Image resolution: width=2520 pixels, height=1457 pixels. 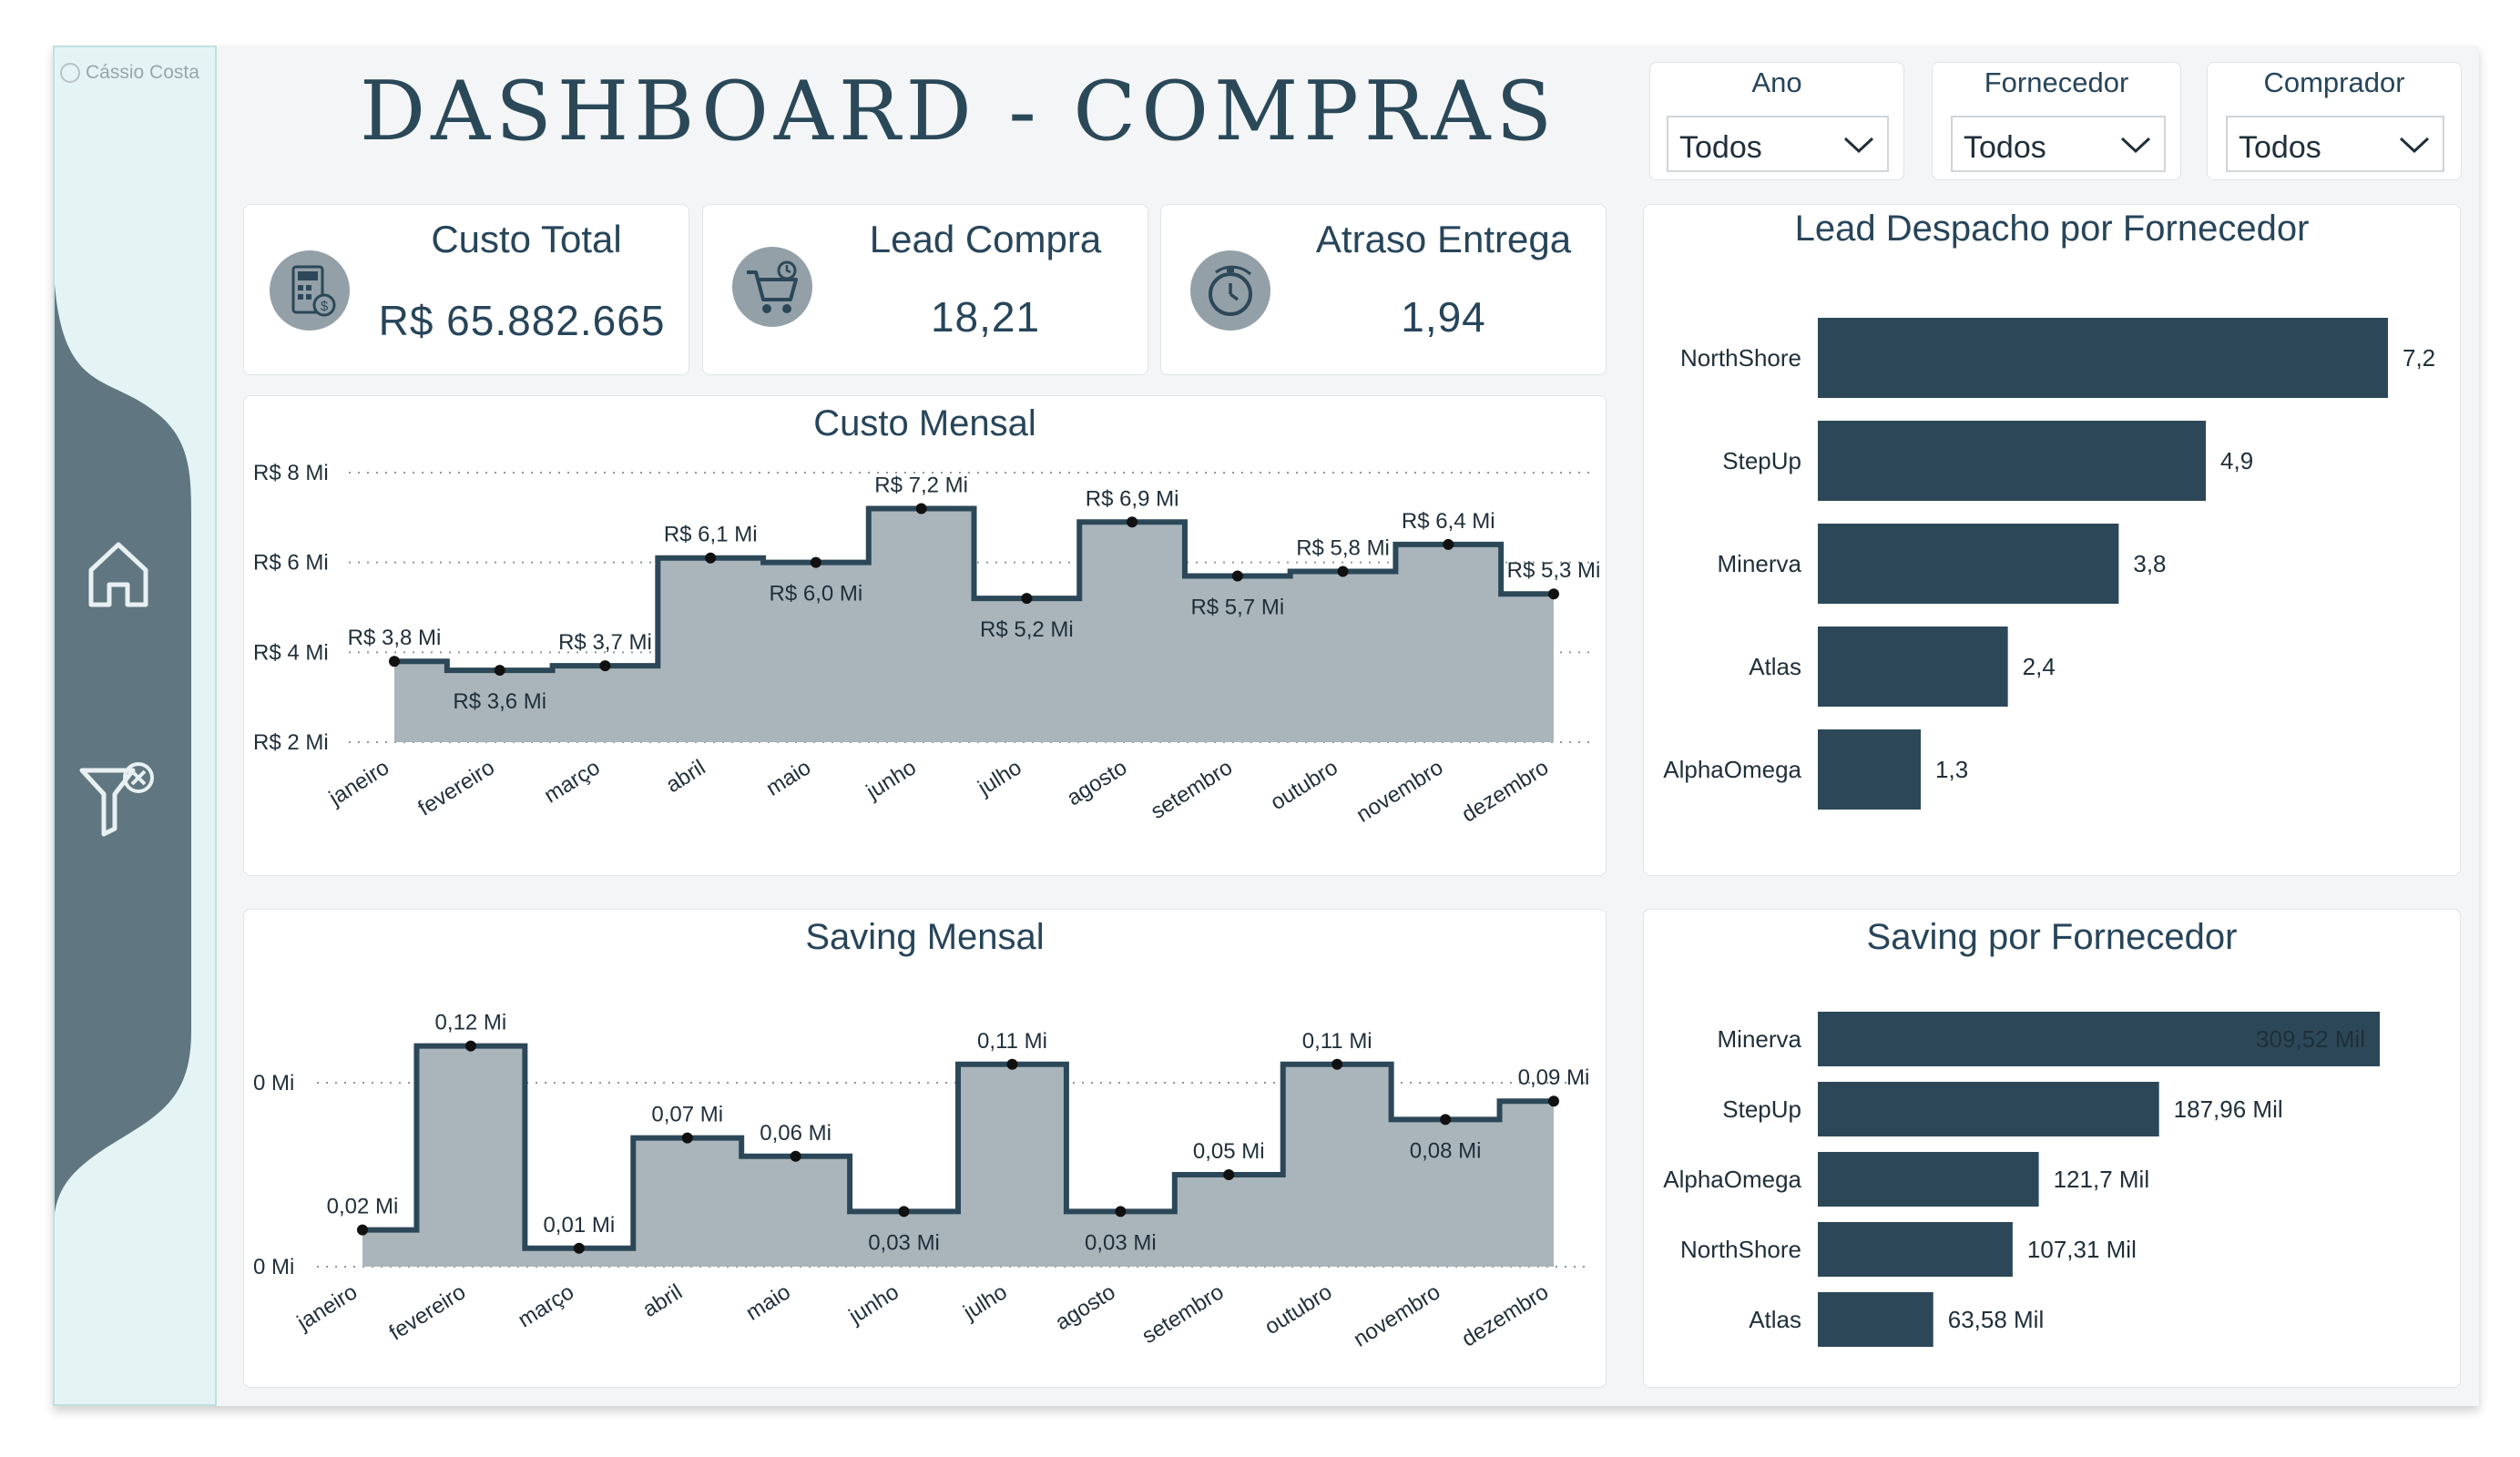 I want to click on category-label: Minerva, so click(x=1760, y=1039).